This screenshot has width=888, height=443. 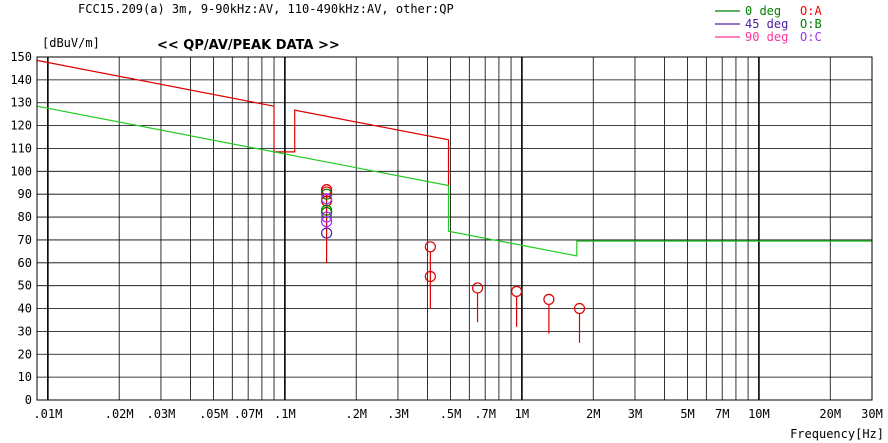 What do you see at coordinates (21, 57) in the screenshot?
I see `y-tick-label: 150` at bounding box center [21, 57].